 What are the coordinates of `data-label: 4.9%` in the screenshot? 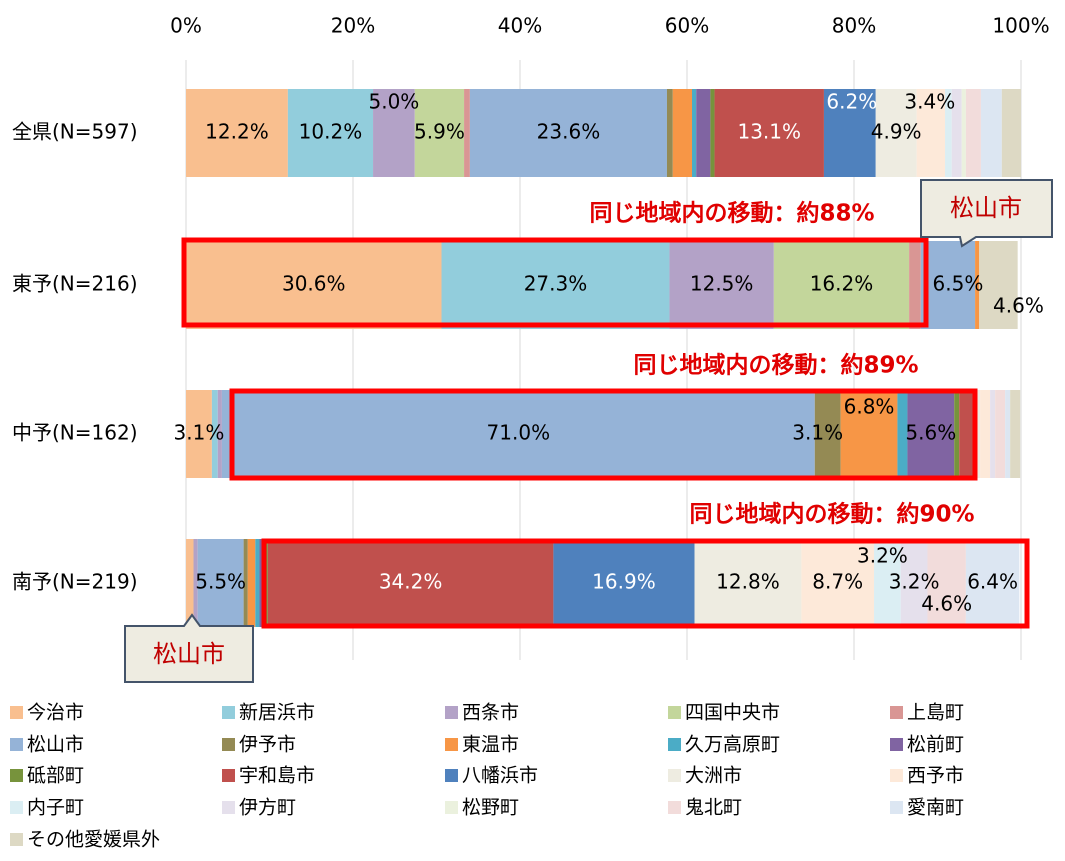 It's located at (896, 132).